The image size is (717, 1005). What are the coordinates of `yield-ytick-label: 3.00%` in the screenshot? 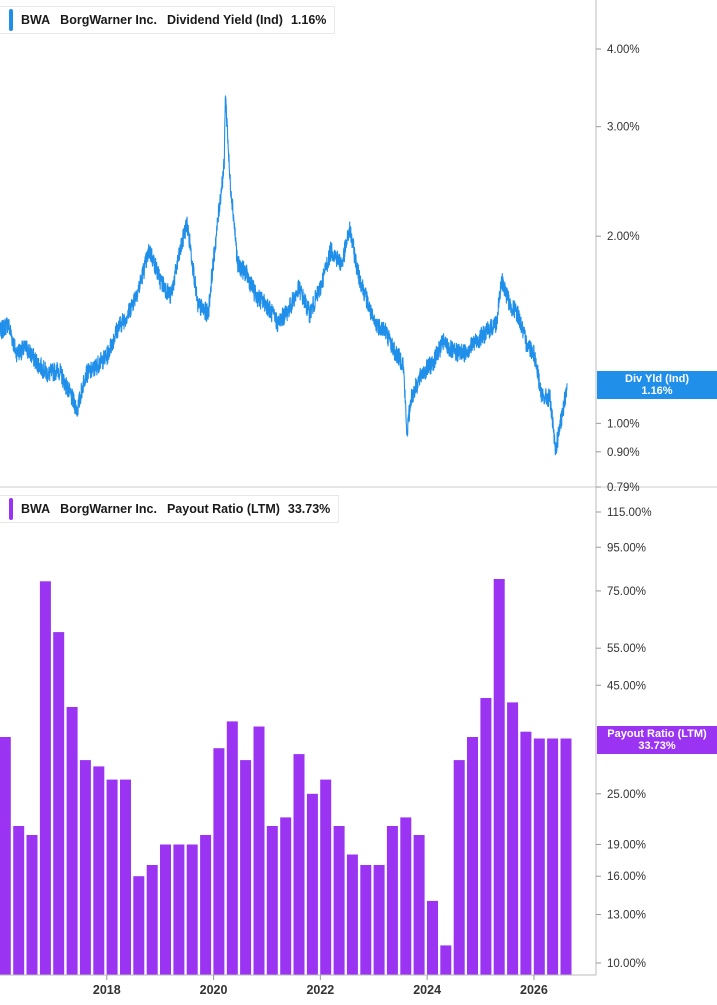 It's located at (623, 128).